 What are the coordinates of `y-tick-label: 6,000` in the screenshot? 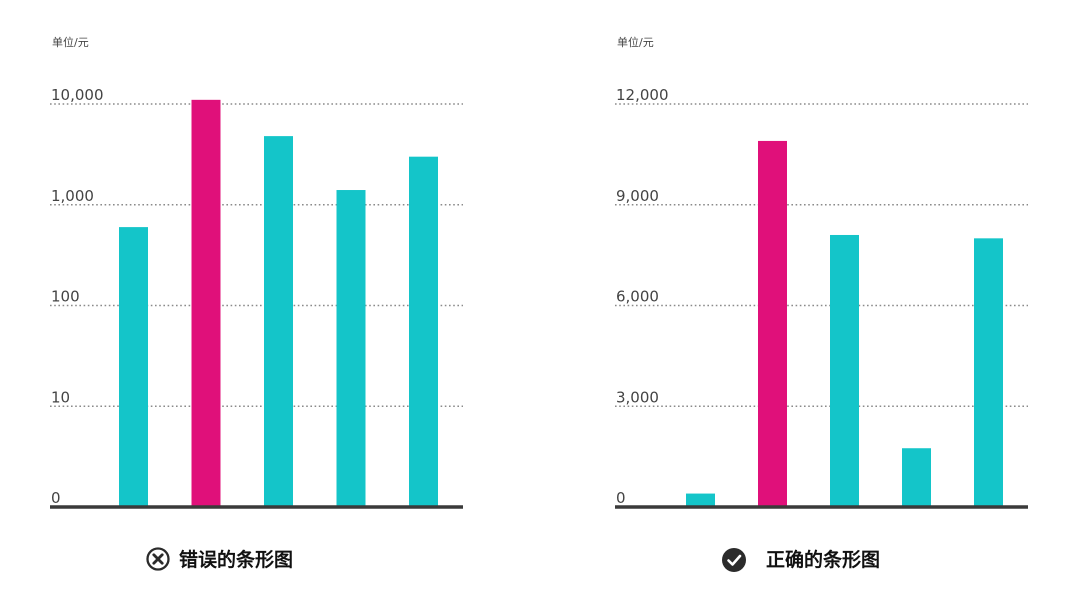 It's located at (637, 297).